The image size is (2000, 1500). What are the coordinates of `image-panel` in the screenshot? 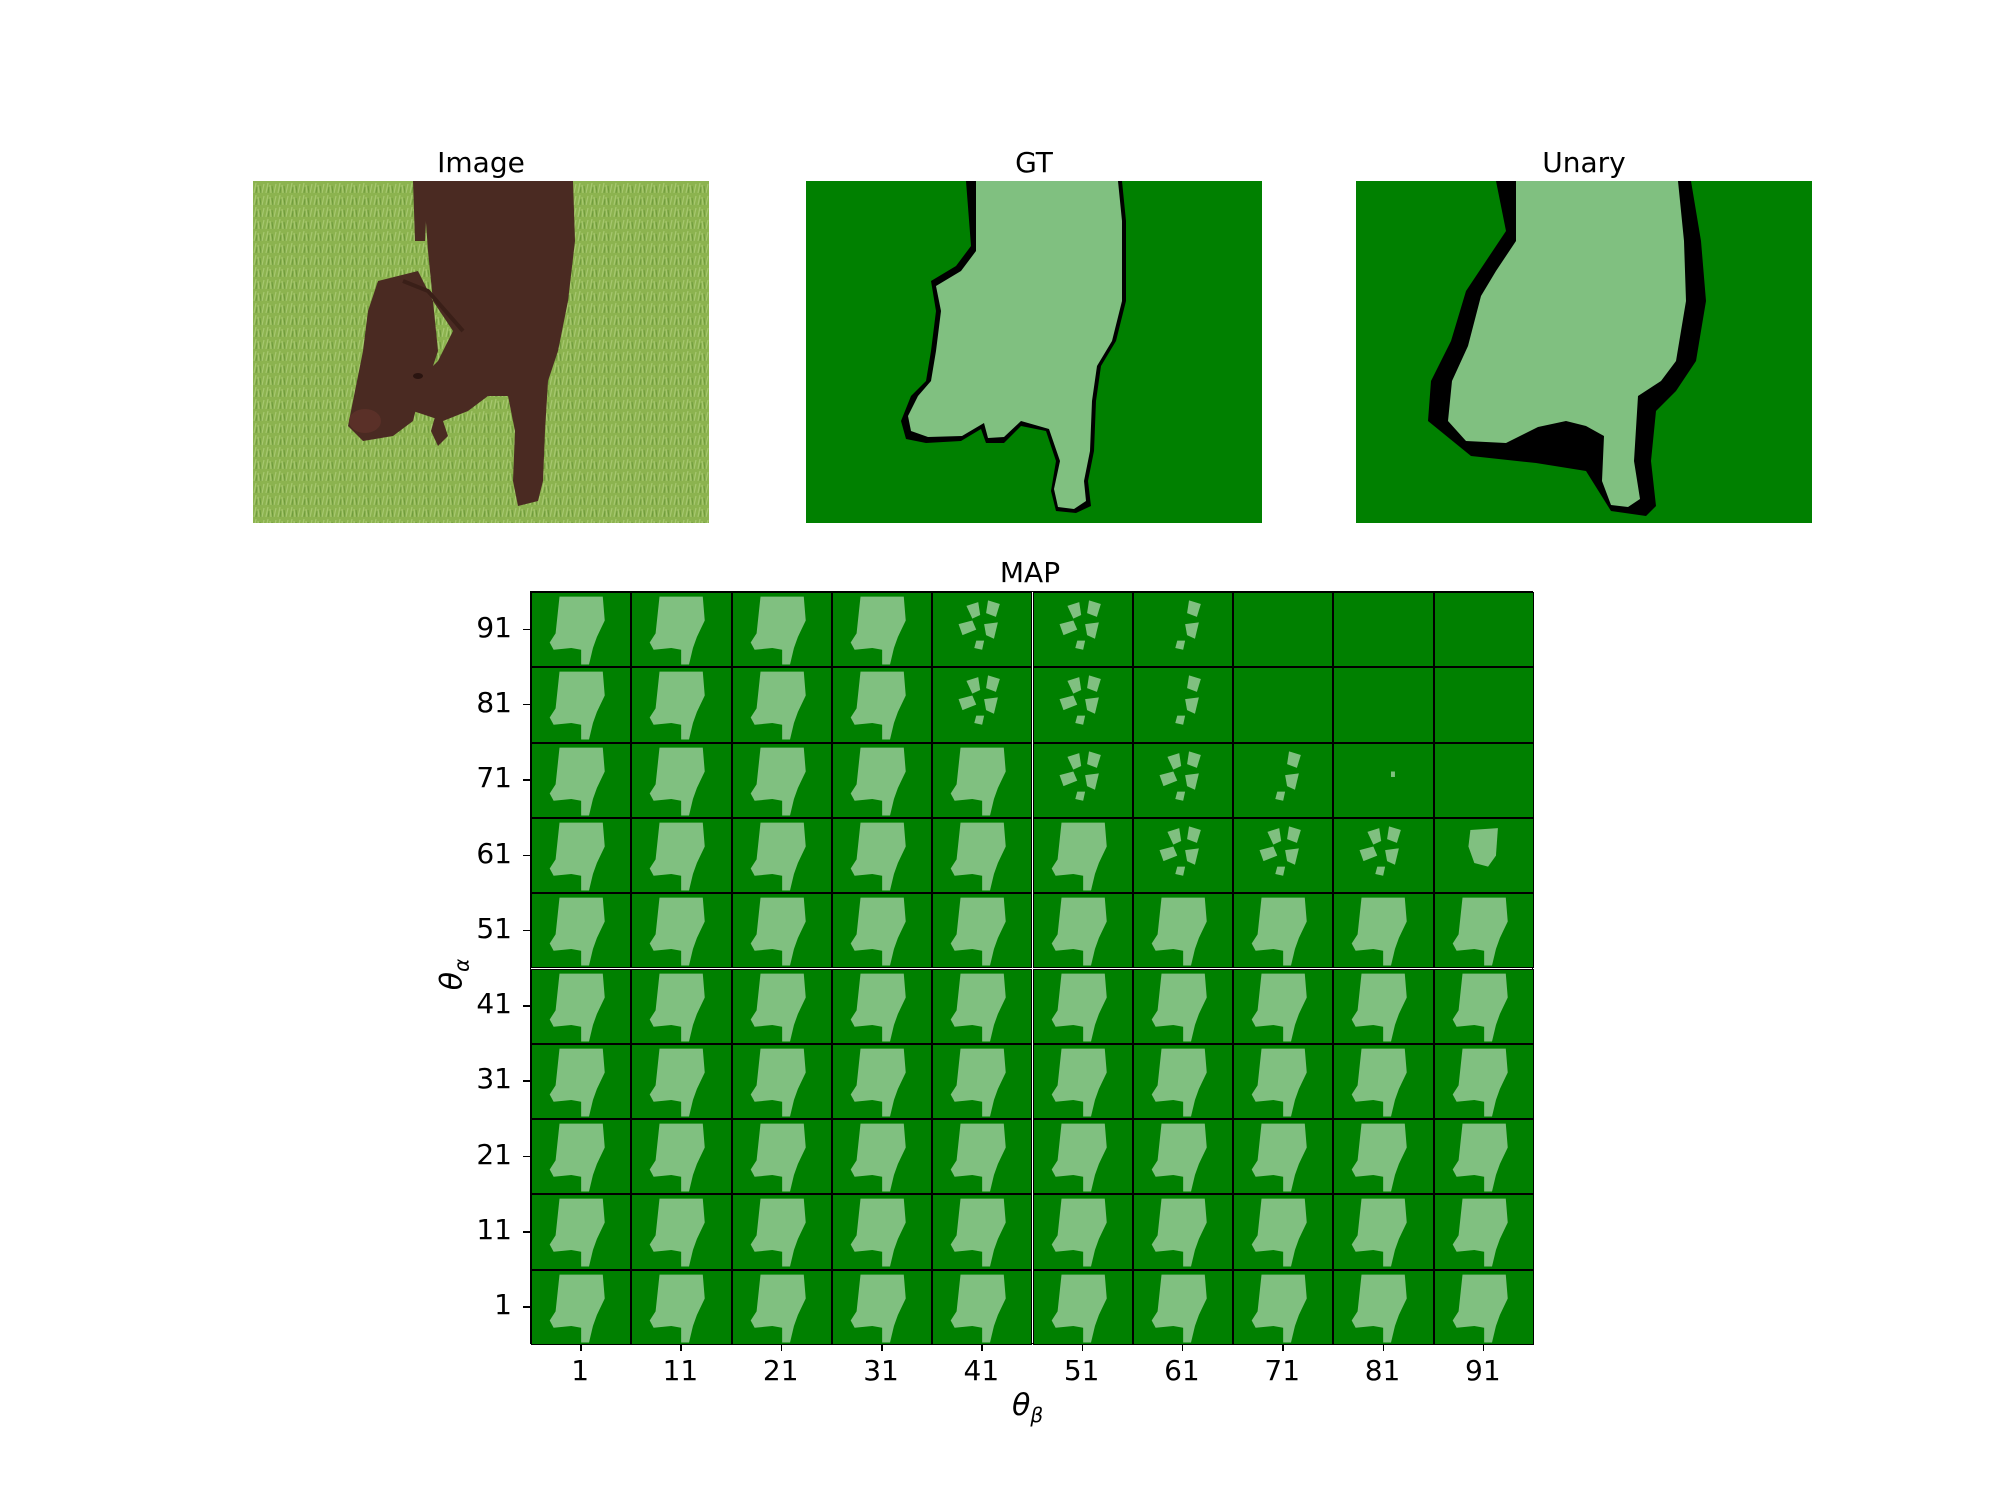 It's located at (481, 352).